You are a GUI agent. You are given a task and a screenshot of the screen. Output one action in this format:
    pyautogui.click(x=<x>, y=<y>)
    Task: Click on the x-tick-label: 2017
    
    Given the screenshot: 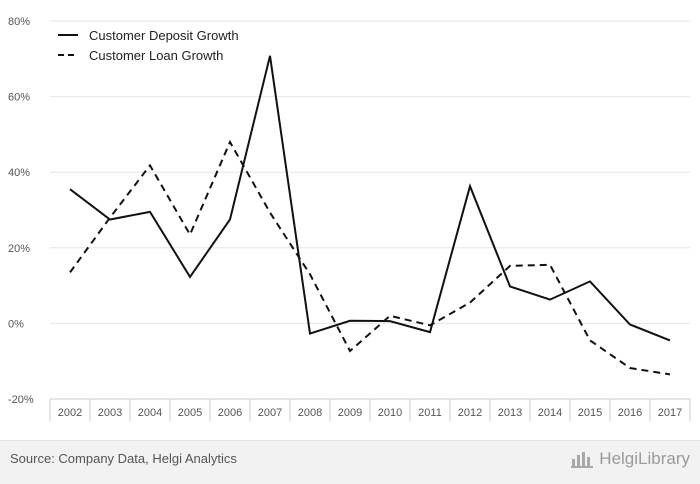 What is the action you would take?
    pyautogui.click(x=670, y=413)
    